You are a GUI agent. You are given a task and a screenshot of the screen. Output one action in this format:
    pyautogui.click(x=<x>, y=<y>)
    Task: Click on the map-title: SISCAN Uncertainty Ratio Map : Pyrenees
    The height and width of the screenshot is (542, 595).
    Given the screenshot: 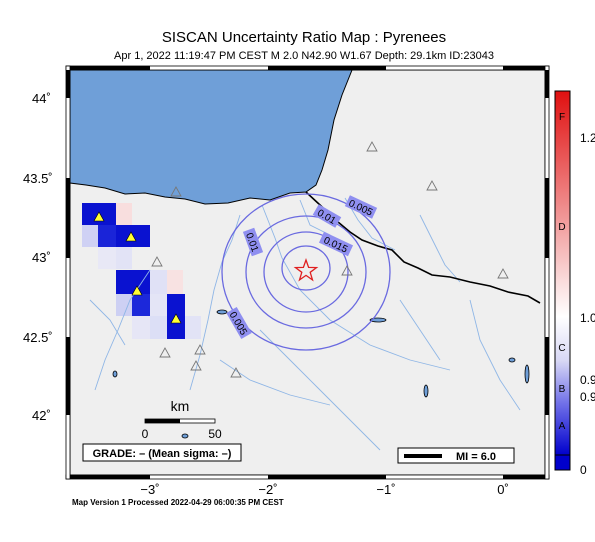 What is the action you would take?
    pyautogui.click(x=304, y=37)
    